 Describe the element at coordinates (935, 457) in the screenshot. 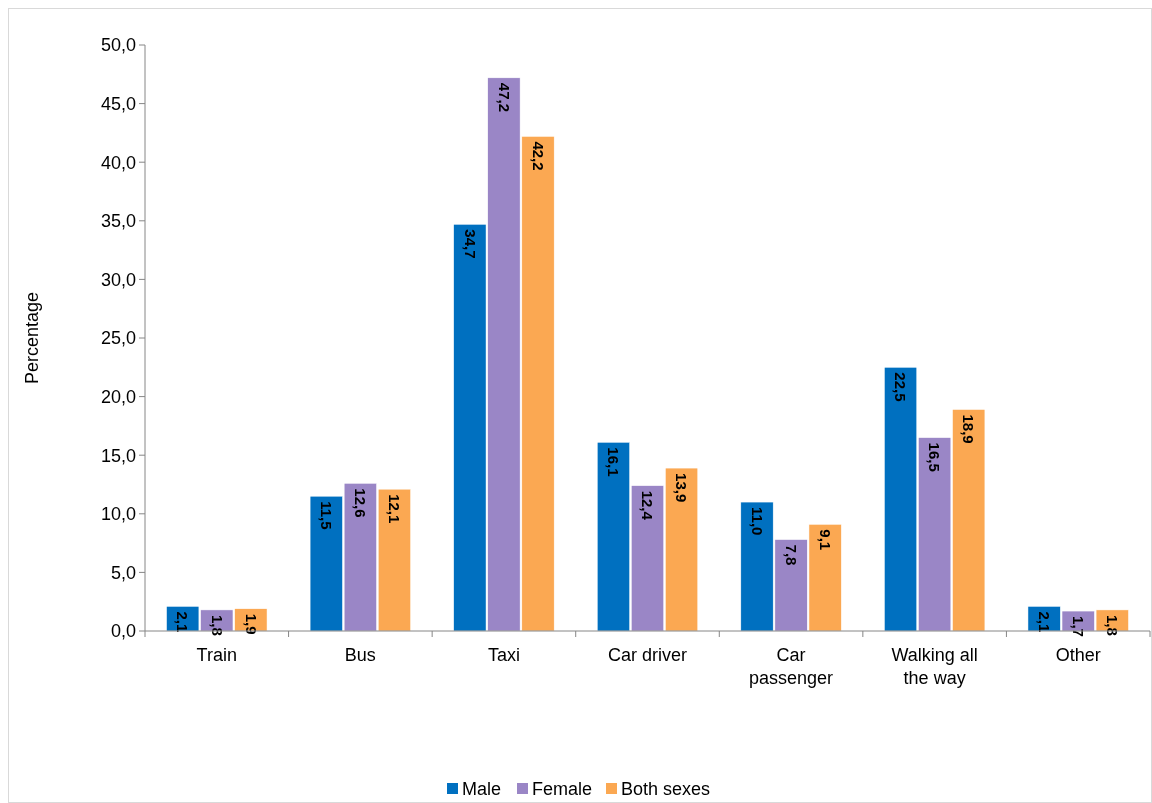

I see `data-label: 16,5` at that location.